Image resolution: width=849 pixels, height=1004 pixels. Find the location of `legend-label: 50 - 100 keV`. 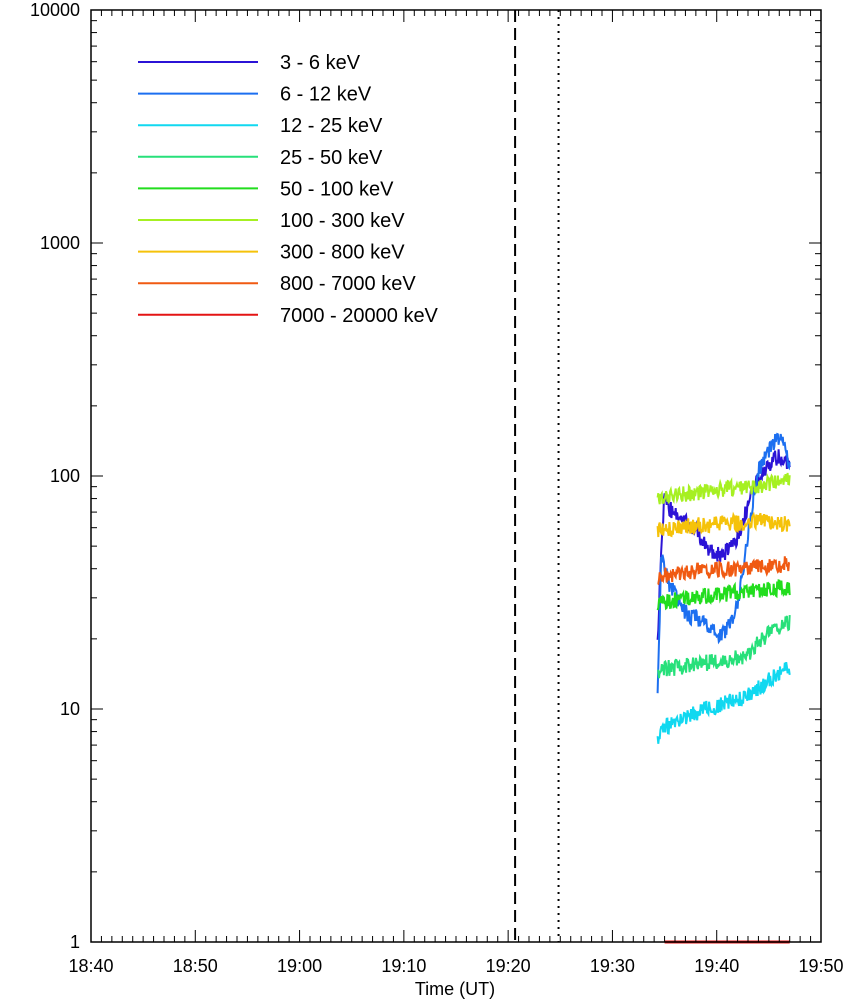

legend-label: 50 - 100 keV is located at coordinates (337, 189).